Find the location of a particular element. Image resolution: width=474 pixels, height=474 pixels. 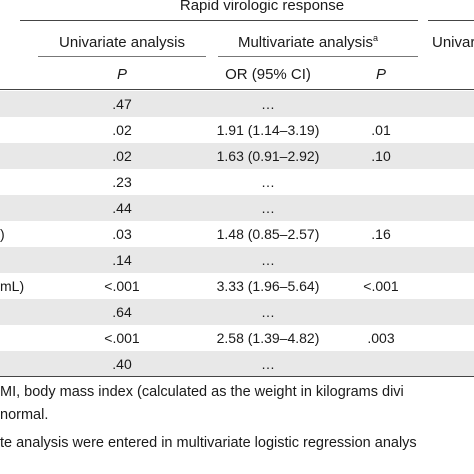

group-title: Rapid virologic response is located at coordinates (262, 7).